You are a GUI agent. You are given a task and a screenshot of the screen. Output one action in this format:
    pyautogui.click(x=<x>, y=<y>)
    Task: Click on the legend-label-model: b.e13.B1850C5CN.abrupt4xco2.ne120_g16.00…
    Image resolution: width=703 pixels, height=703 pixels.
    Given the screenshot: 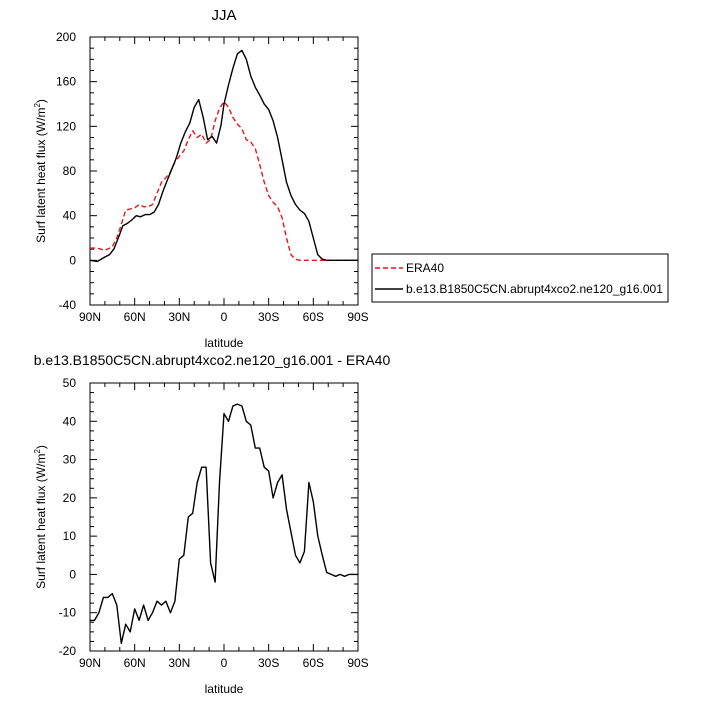 What is the action you would take?
    pyautogui.click(x=534, y=289)
    